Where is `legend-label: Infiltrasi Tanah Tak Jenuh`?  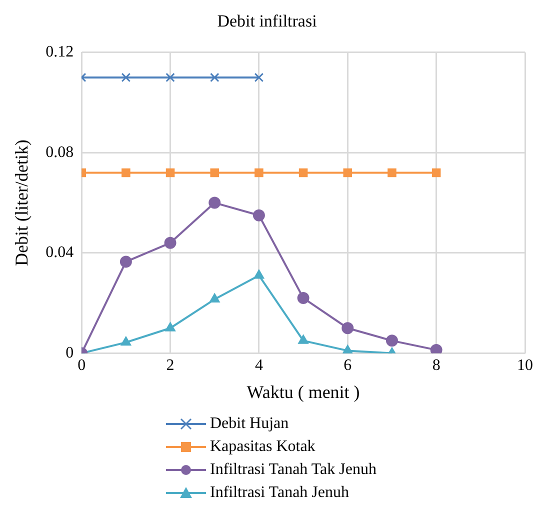
legend-label: Infiltrasi Tanah Tak Jenuh is located at coordinates (293, 469).